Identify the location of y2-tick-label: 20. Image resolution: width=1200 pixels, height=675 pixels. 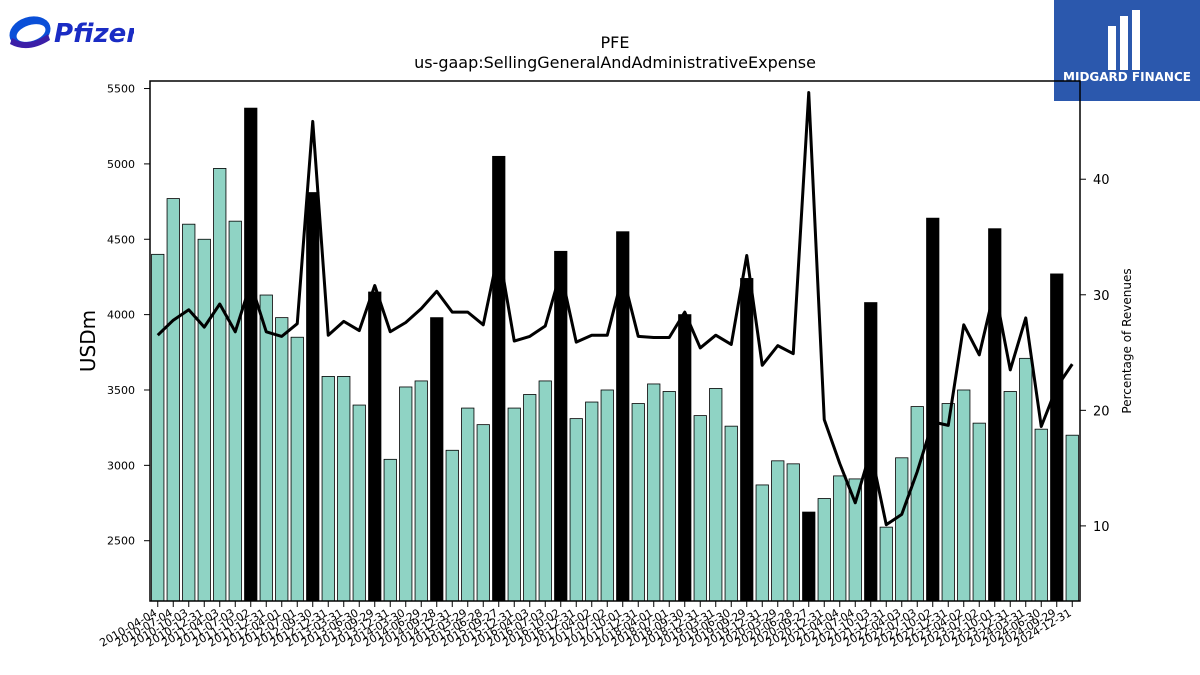
(1101, 411).